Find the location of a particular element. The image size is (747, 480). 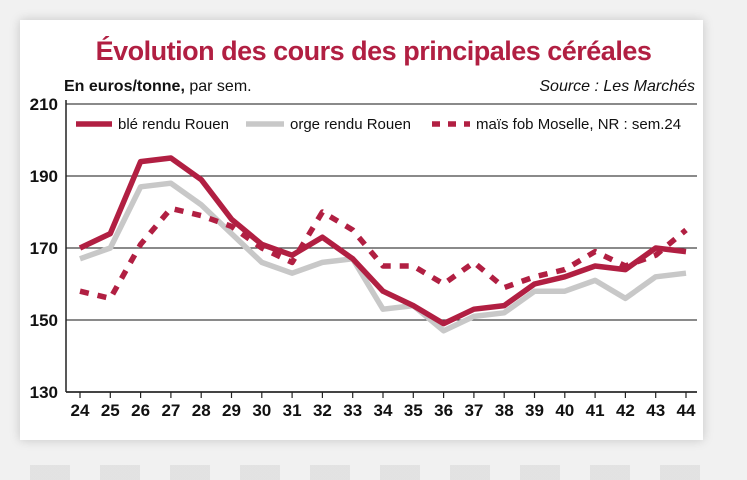

y-unit-label: En euros/tonne, par sem. is located at coordinates (158, 87).